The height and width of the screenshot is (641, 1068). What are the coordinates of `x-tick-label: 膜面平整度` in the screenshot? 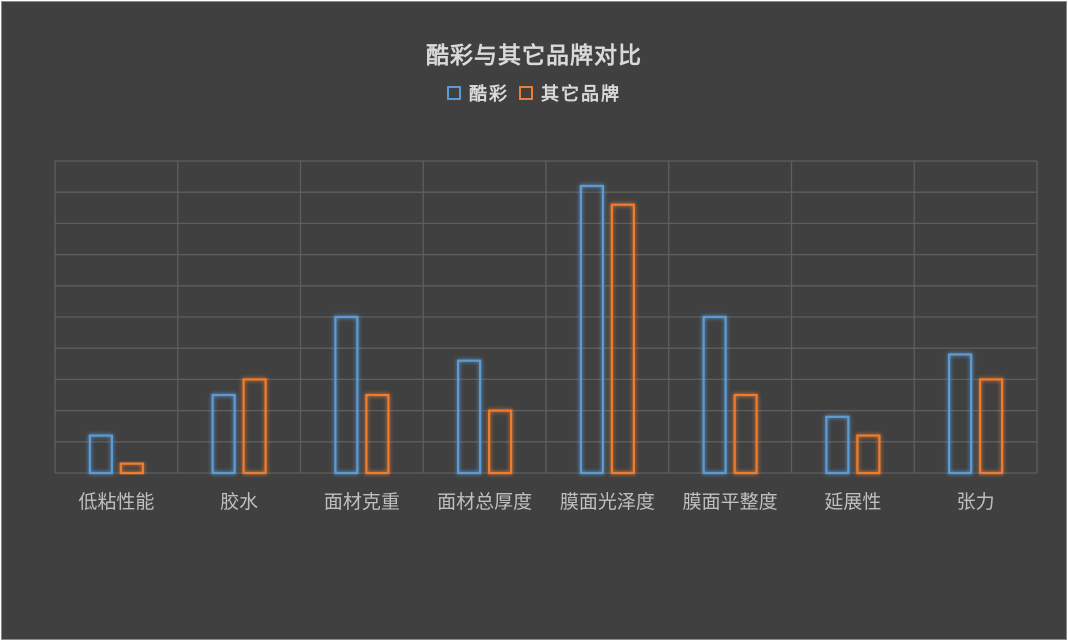 It's located at (730, 502).